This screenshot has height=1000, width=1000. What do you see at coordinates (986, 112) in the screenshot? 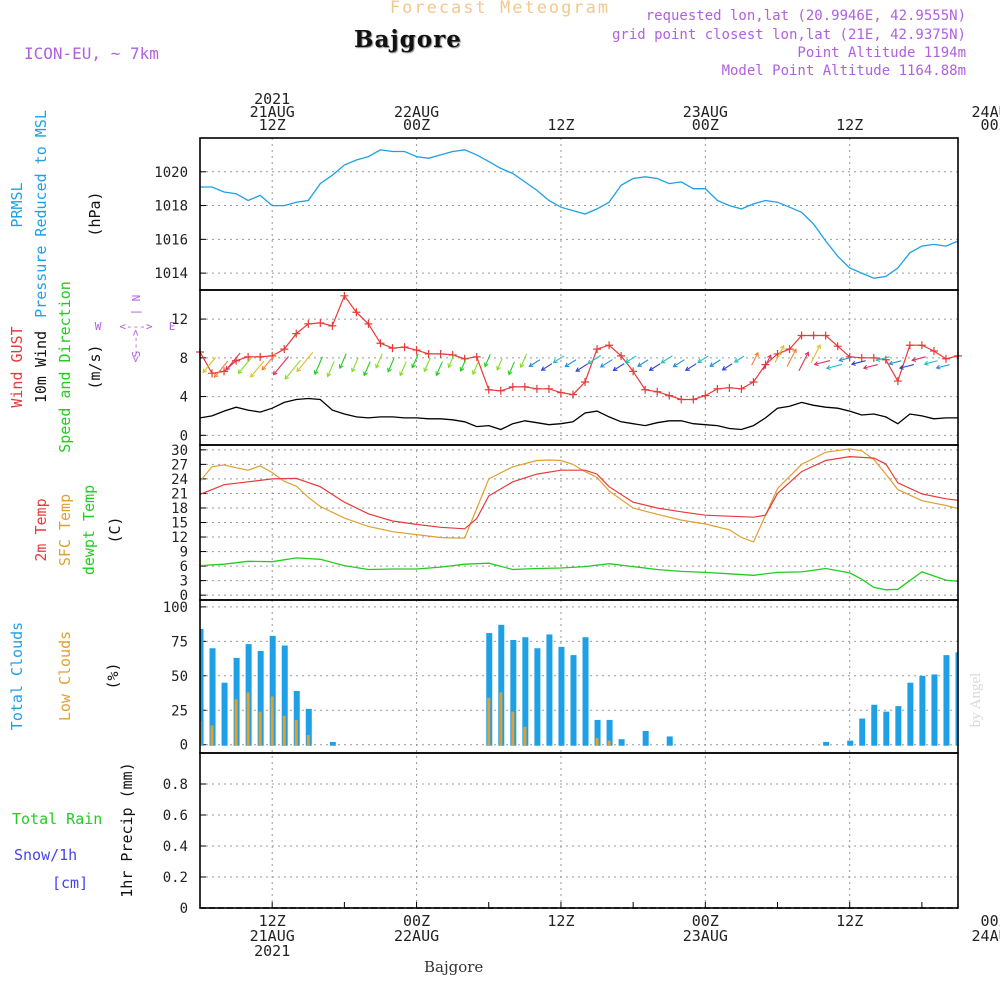
I see `top-time-label: 24AUG` at bounding box center [986, 112].